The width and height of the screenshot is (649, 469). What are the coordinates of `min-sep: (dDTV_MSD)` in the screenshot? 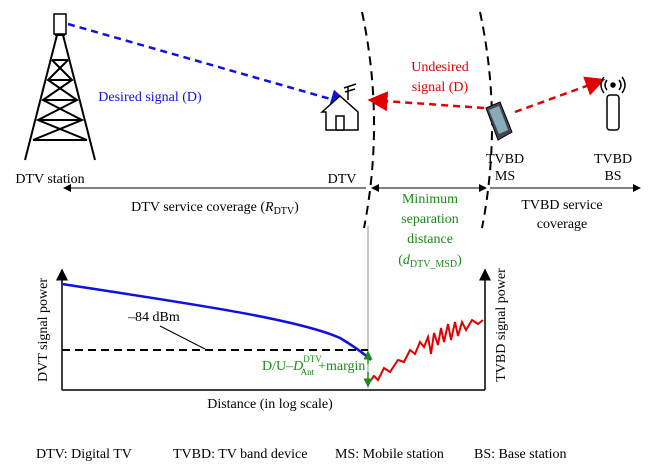 It's located at (430, 261).